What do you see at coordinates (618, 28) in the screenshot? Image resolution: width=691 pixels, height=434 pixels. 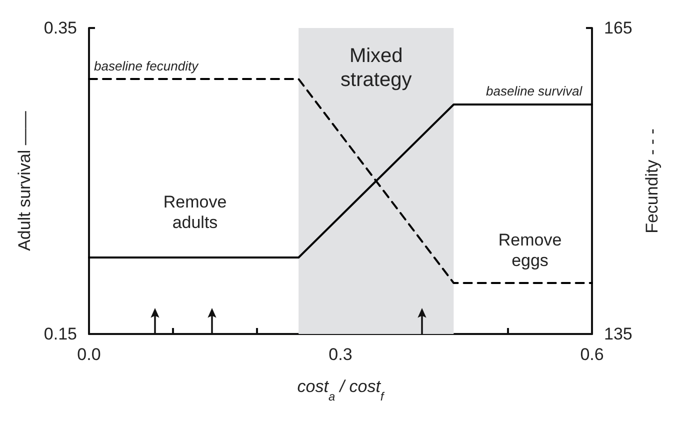 I see `y2-tick-label: 165` at bounding box center [618, 28].